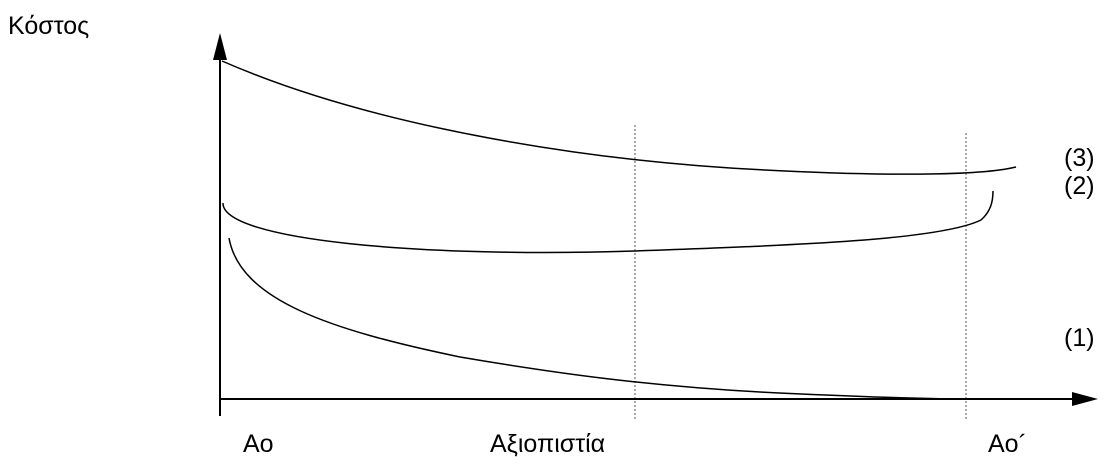 The width and height of the screenshot is (1110, 464). What do you see at coordinates (1085, 399) in the screenshot?
I see `x-axis-arrow` at bounding box center [1085, 399].